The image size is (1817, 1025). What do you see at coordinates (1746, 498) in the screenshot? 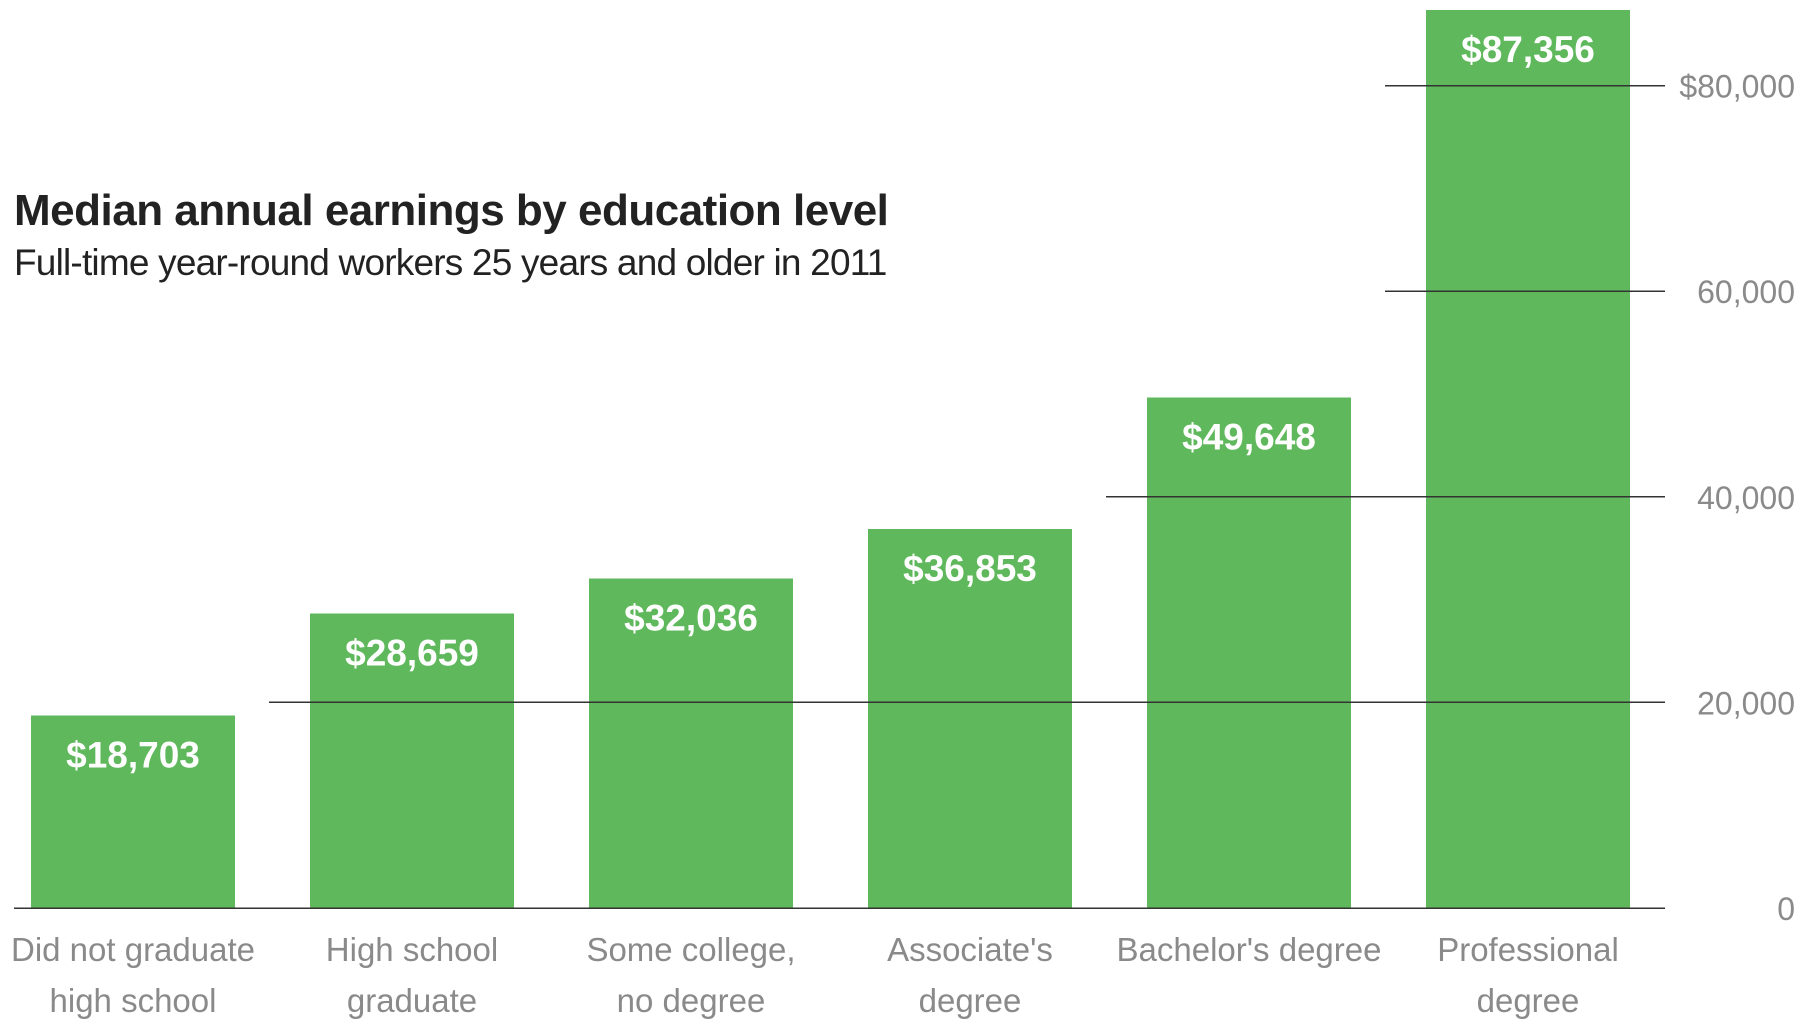
I see `y-tick-label: 40,000` at bounding box center [1746, 498].